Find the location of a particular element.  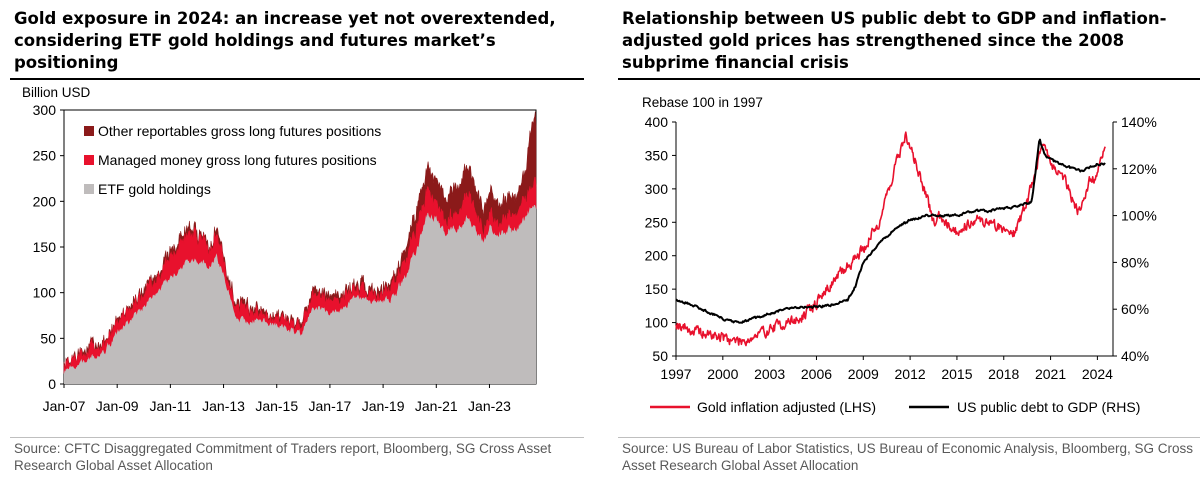

x-tick-label: 2003 is located at coordinates (769, 374).